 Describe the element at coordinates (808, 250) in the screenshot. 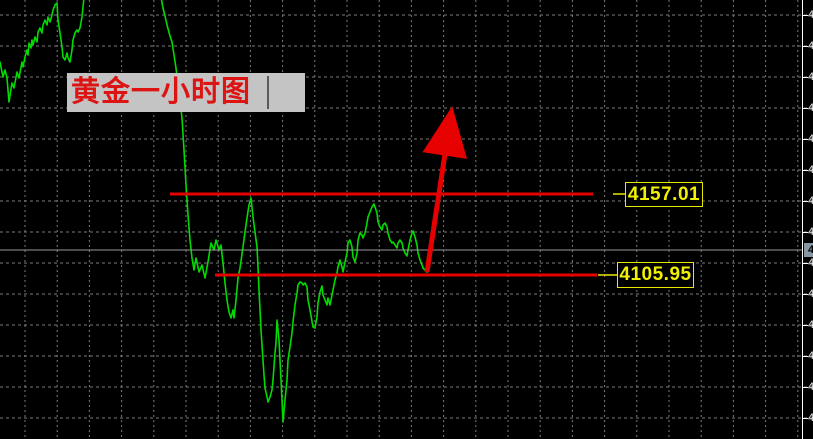

I see `current-price-marker: 4` at that location.